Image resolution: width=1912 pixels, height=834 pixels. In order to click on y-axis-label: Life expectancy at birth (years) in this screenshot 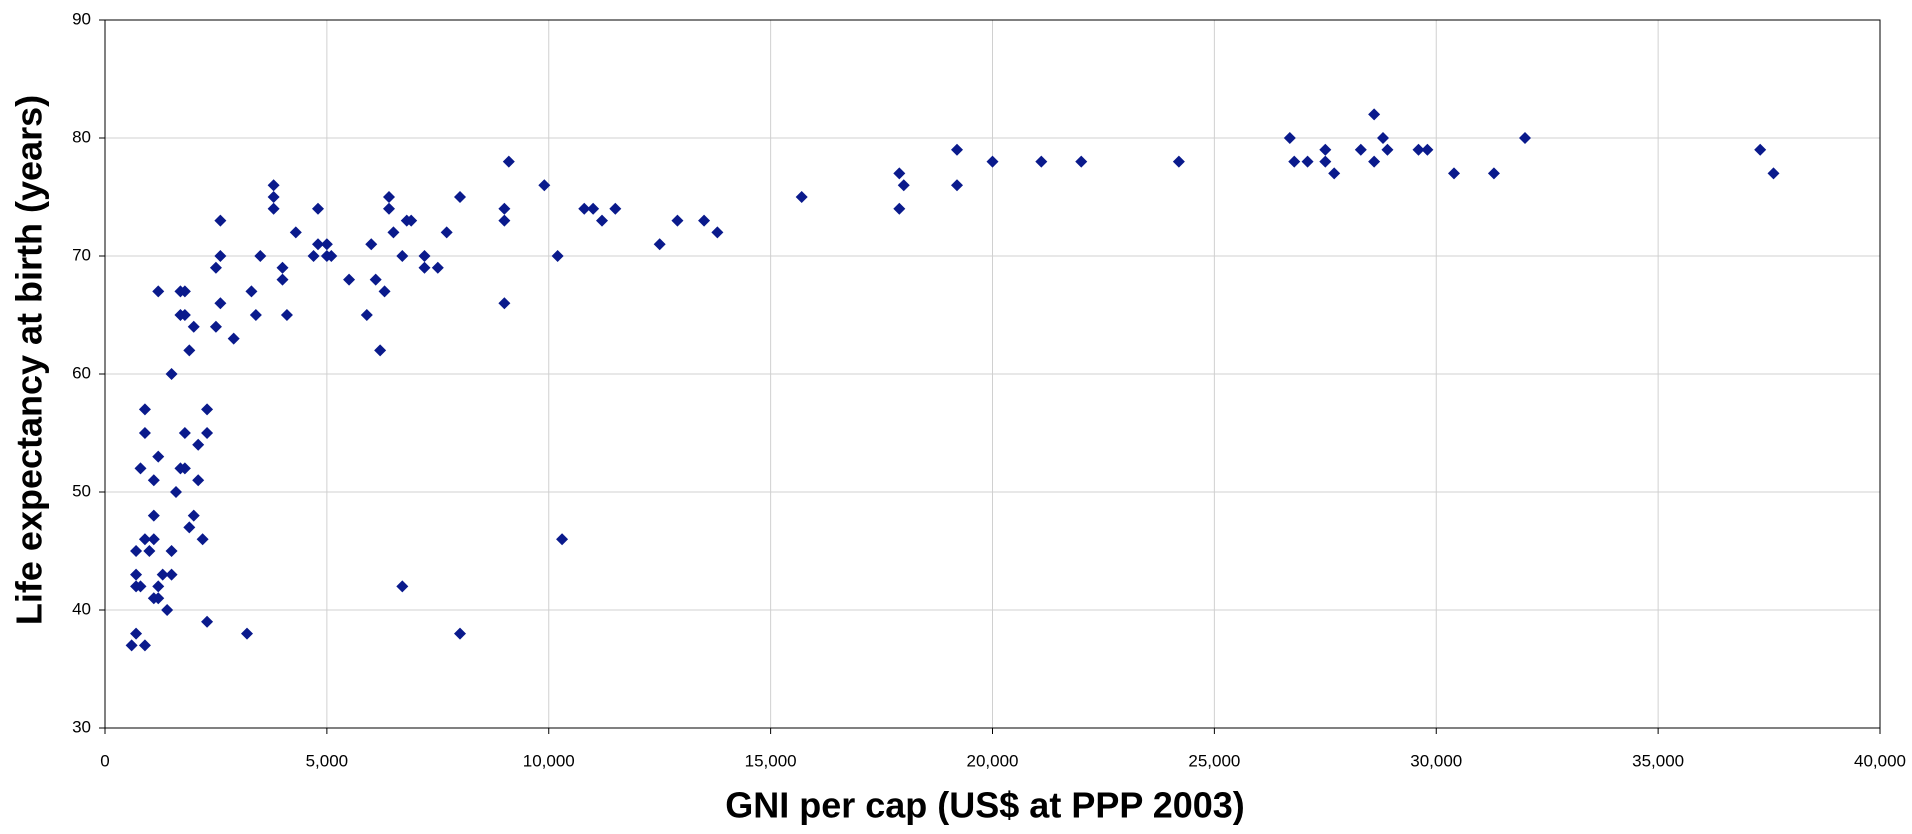, I will do `click(29, 360)`.